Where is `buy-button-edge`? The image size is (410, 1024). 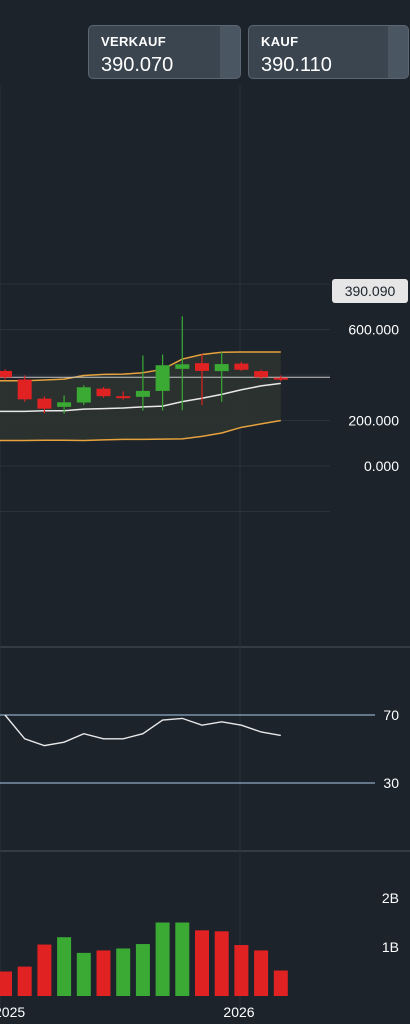 buy-button-edge is located at coordinates (398, 52).